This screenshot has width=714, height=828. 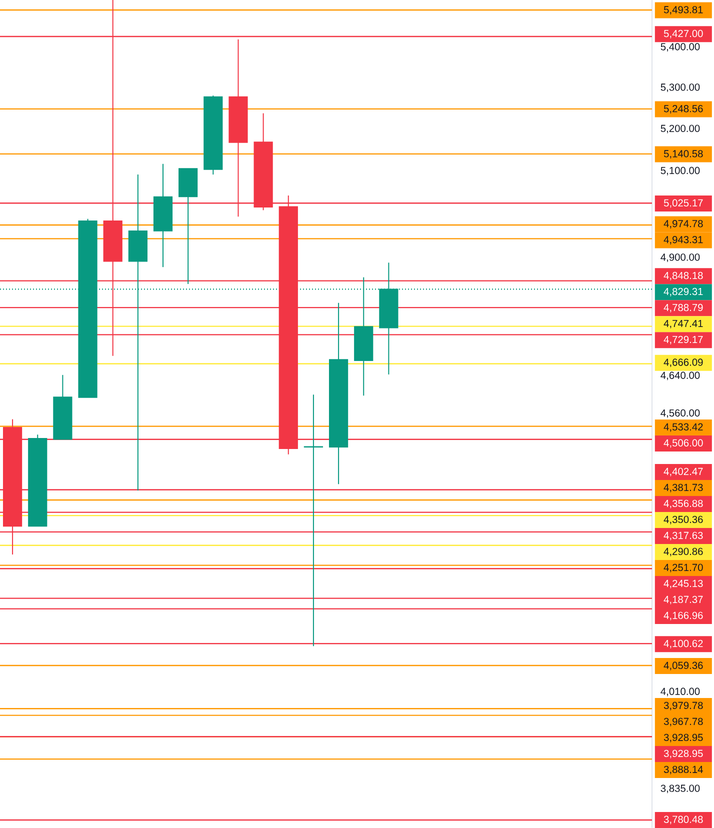 I want to click on y-tick-label: 5,100.00, so click(x=680, y=171).